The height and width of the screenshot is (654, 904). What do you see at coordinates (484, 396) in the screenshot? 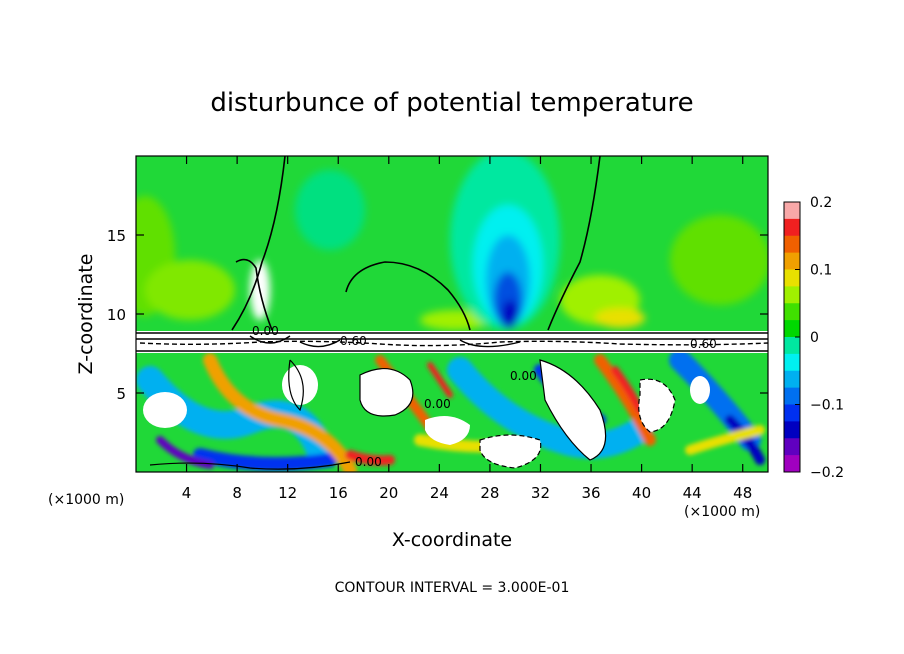
I see `contour-labels: 0.60 0.00 0.00 0.00 0.00 0.60` at bounding box center [484, 396].